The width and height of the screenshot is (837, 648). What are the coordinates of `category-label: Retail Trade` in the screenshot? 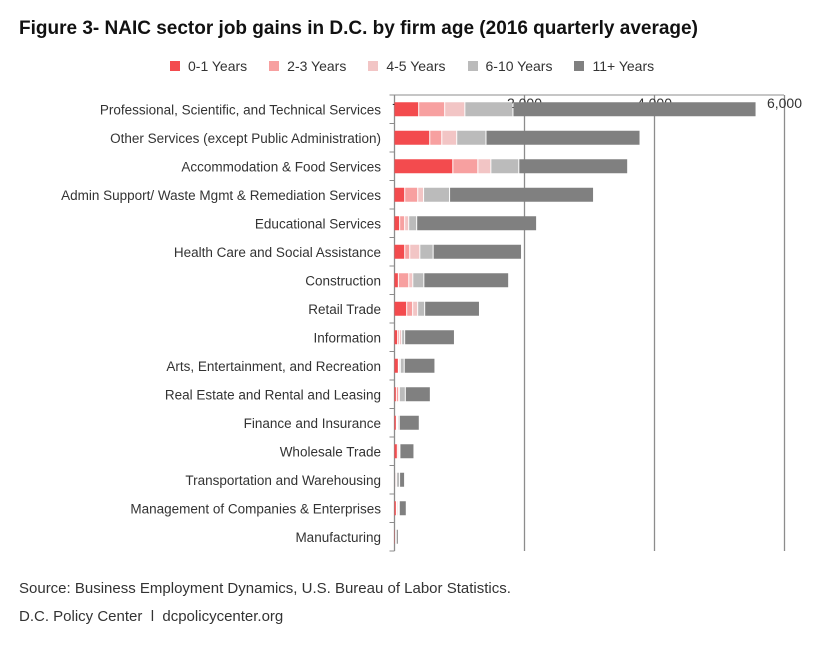 It's located at (344, 309).